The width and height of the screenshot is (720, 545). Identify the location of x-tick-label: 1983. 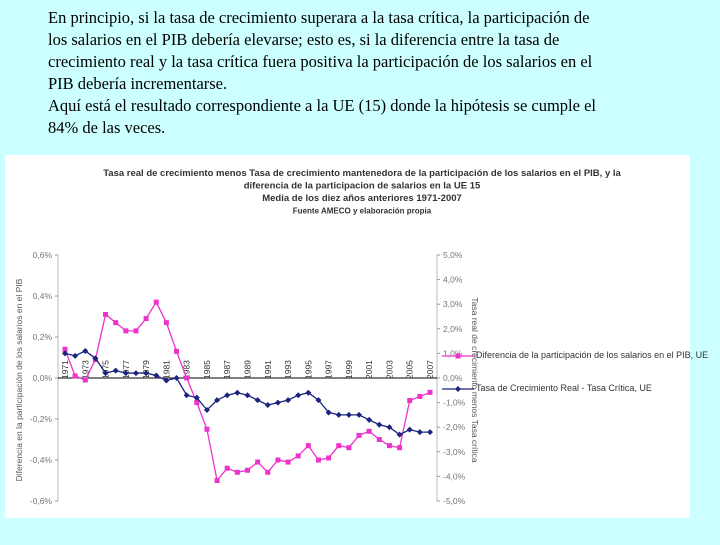
(187, 369).